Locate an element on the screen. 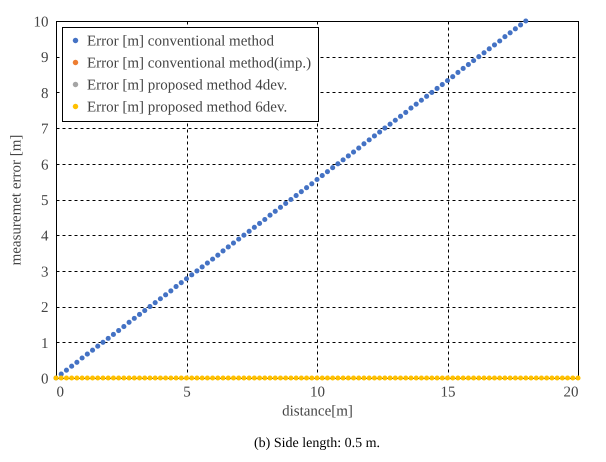  legend-label: Error [m] proposed method 4dev. is located at coordinates (187, 86).